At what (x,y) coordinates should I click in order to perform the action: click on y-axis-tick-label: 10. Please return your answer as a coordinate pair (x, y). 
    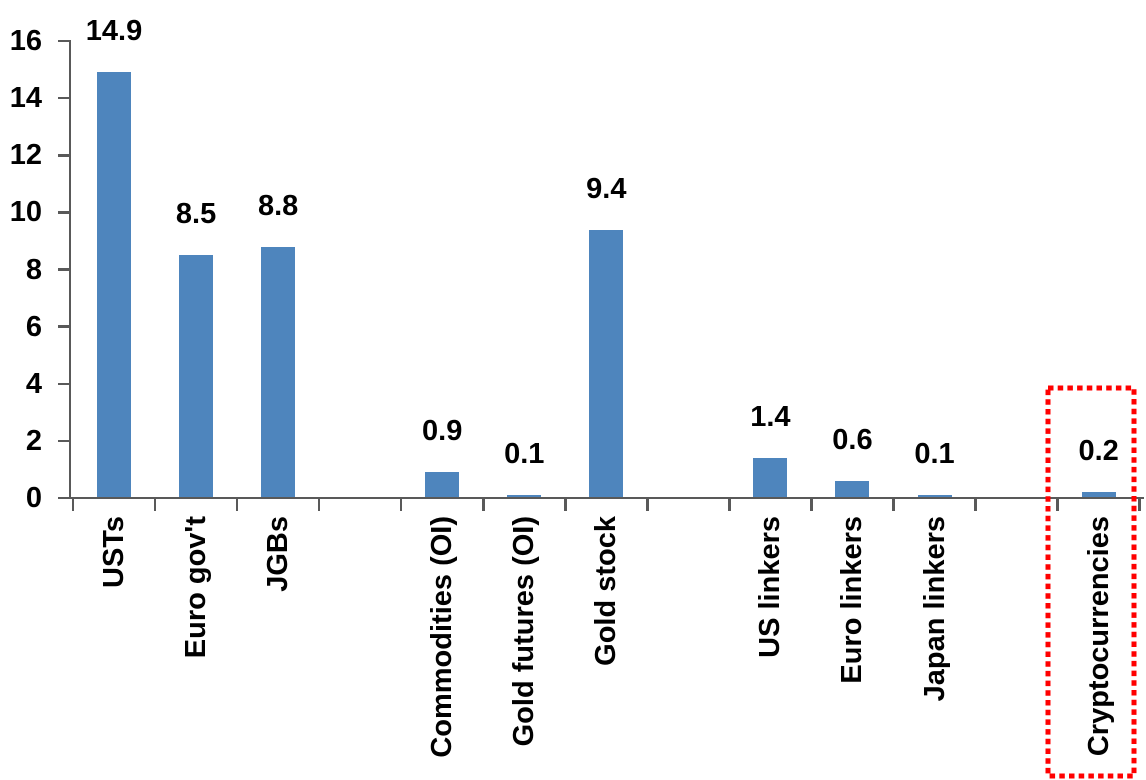
    Looking at the image, I should click on (25, 212).